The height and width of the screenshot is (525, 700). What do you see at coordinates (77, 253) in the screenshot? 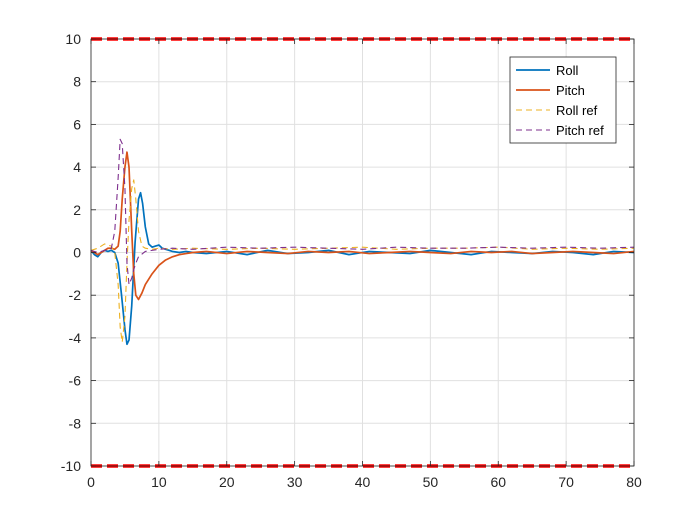
I see `y-tick-label: 0` at bounding box center [77, 253].